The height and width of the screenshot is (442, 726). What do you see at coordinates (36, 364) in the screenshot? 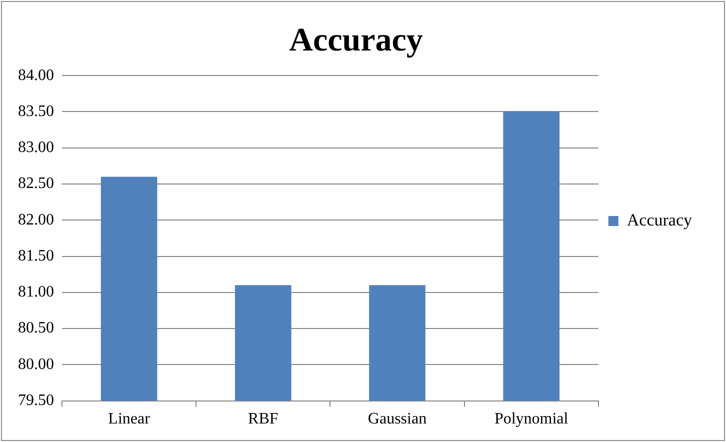
I see `y-tick-label: 80.00` at bounding box center [36, 364].